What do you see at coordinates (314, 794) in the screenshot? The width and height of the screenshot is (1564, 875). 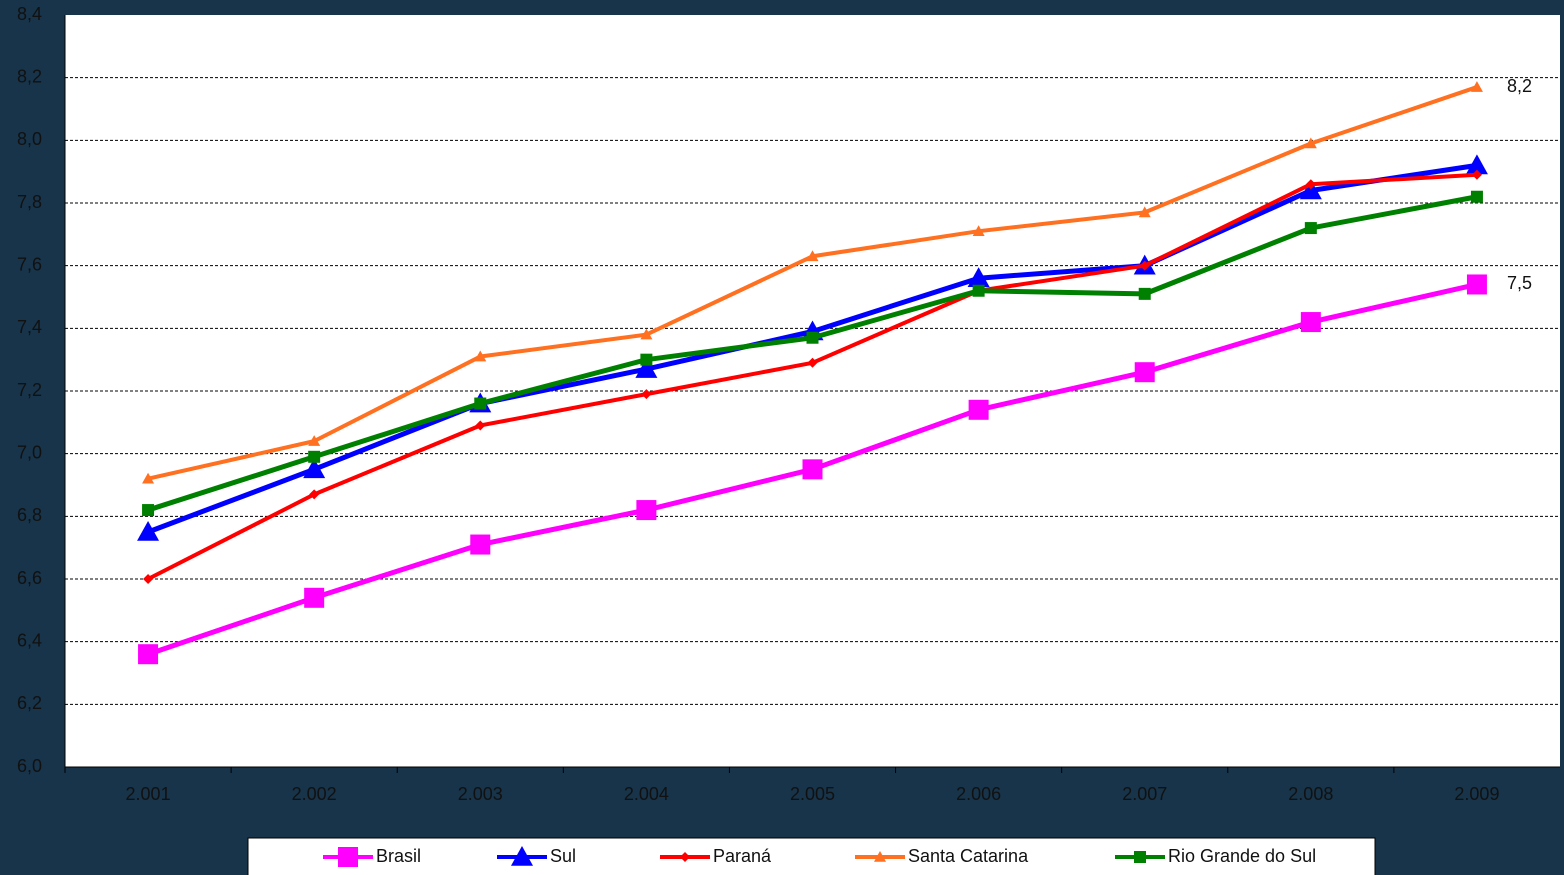 I see `x-tick-label: 2.002` at bounding box center [314, 794].